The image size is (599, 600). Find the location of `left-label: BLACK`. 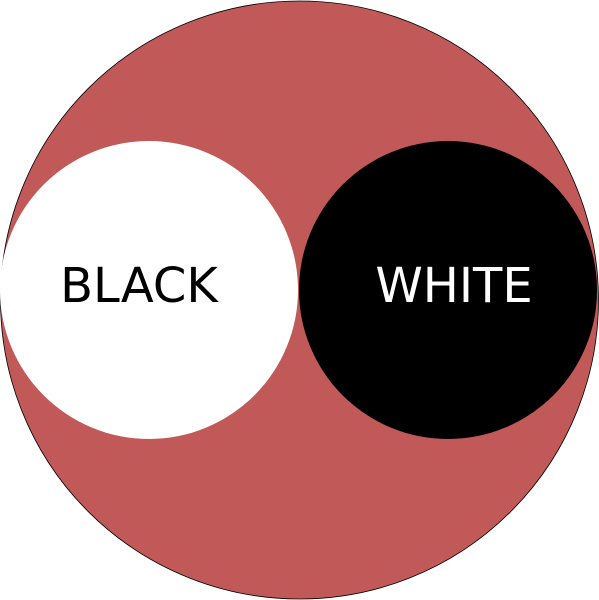

left-label: BLACK is located at coordinates (139, 286).